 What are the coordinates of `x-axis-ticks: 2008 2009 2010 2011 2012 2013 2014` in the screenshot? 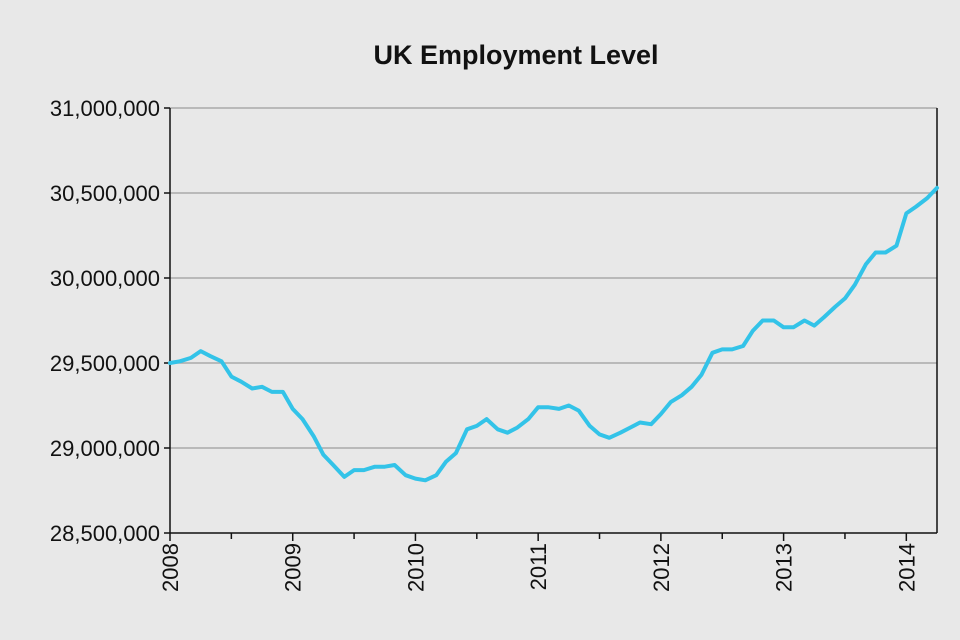 It's located at (538, 562).